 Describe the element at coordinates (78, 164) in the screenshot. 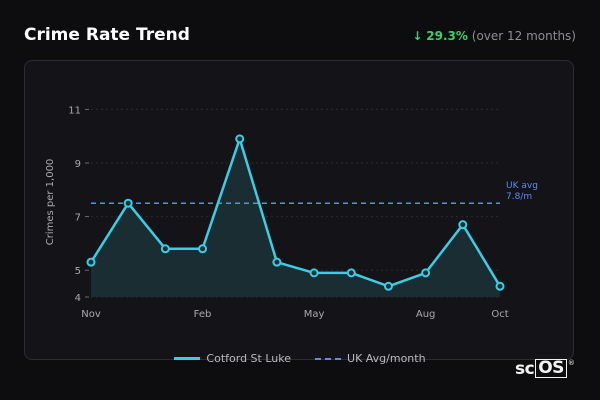

I see `y-tick-label: 9` at that location.